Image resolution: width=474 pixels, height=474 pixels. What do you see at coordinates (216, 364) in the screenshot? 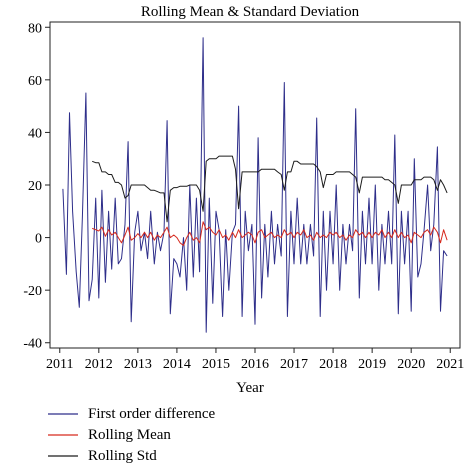
I see `x-tick-label: 2015` at bounding box center [216, 364].